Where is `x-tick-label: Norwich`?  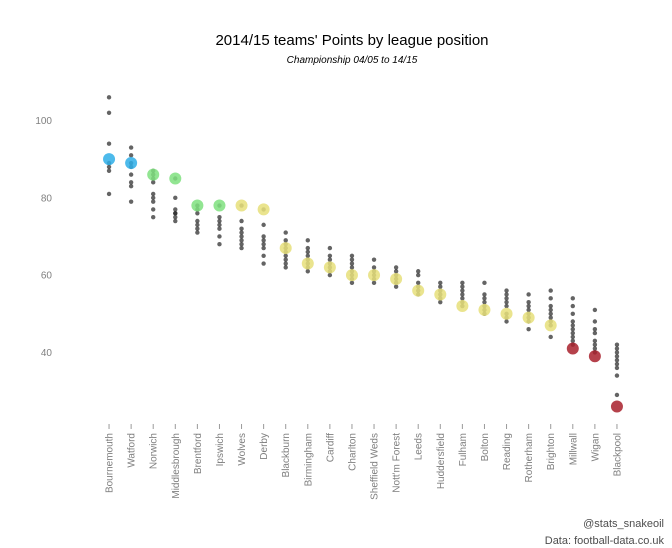
x-tick-label: Norwich is located at coordinates (154, 451).